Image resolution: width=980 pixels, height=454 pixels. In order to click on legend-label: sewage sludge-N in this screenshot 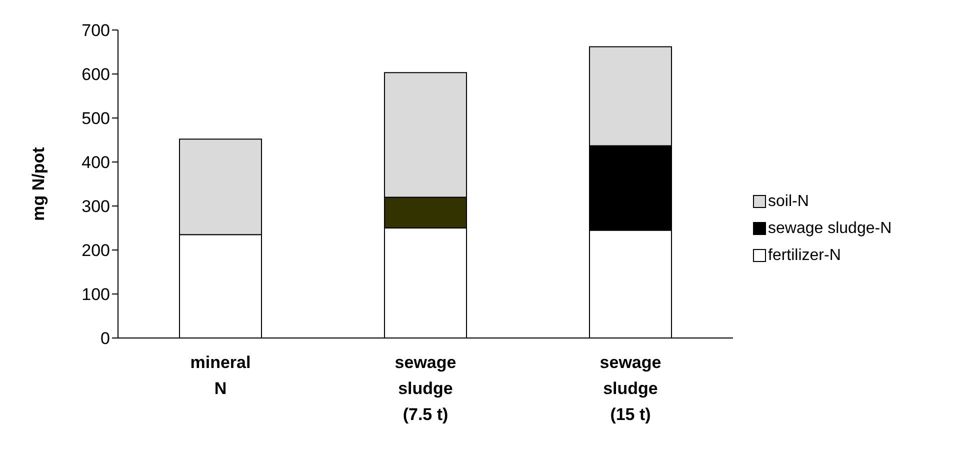, I will do `click(830, 228)`.